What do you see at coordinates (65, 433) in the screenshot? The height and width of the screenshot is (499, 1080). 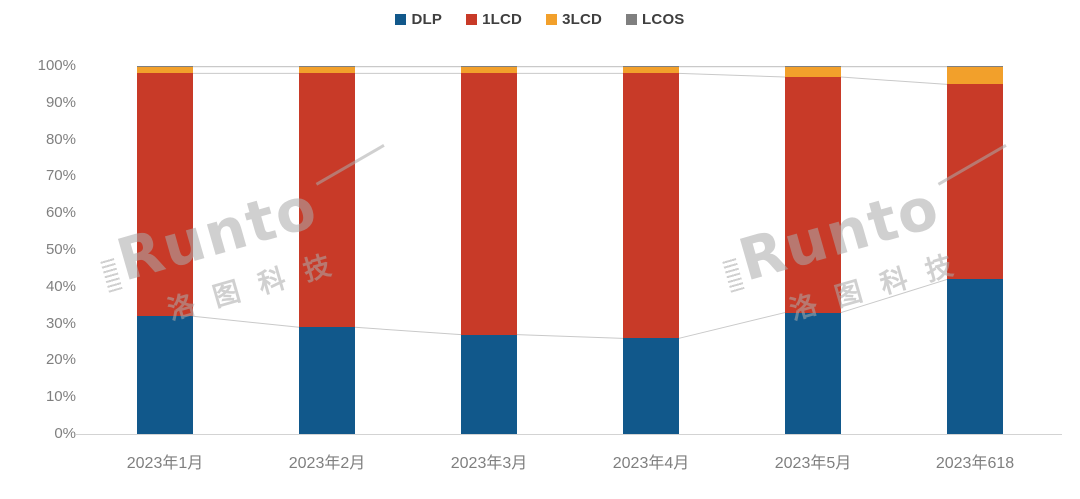 I see `y-axis-tick-label: 0%` at bounding box center [65, 433].